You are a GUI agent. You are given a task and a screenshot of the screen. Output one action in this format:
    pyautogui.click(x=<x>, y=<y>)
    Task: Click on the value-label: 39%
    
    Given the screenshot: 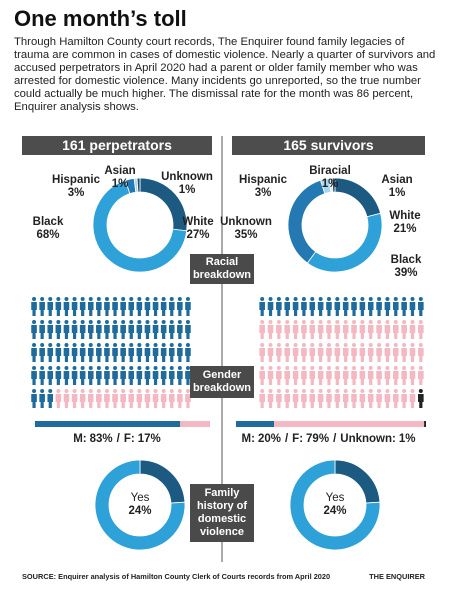 What is the action you would take?
    pyautogui.click(x=405, y=273)
    